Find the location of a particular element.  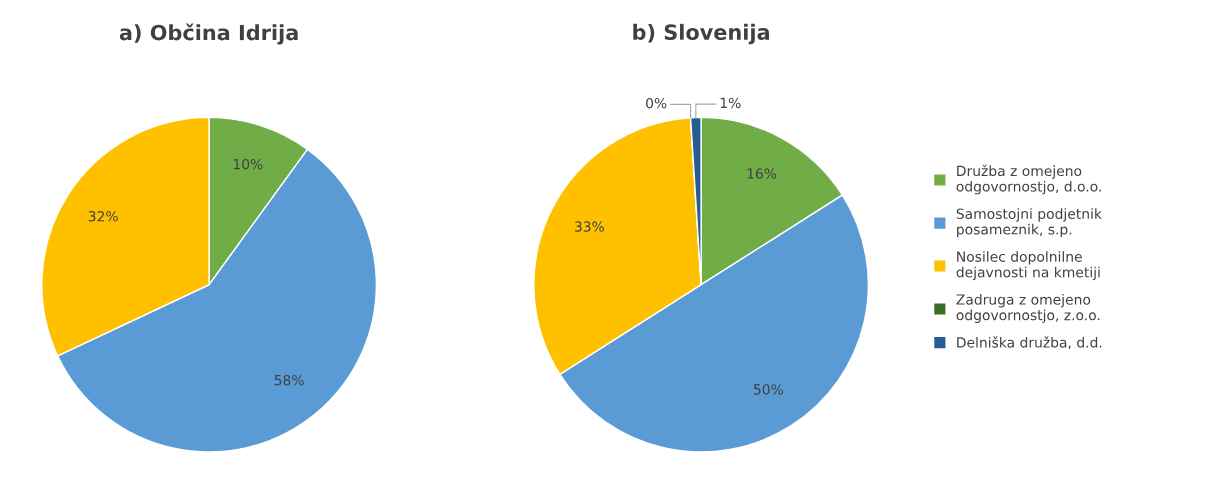

chart-title: a) Občina Idrija is located at coordinates (208, 34).